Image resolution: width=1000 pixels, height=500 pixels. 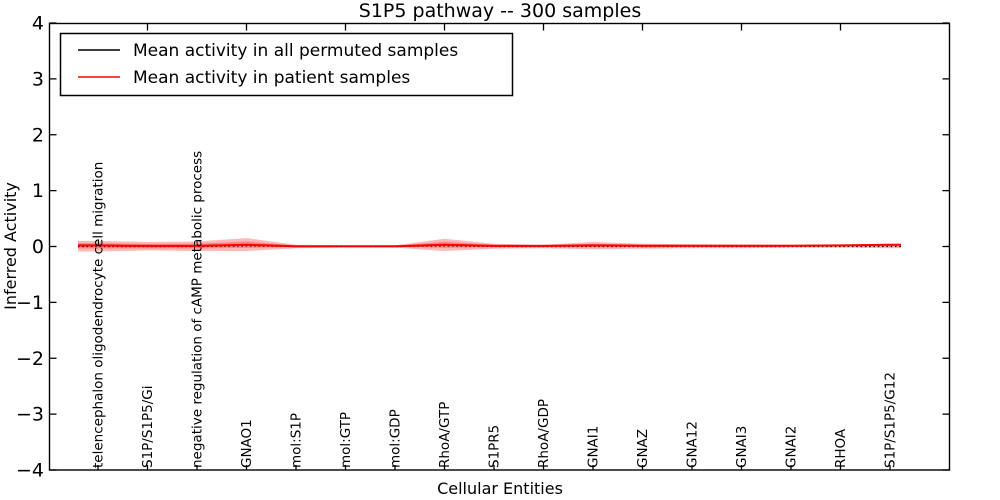 I want to click on x-tick-label: GNAZ, so click(x=643, y=448).